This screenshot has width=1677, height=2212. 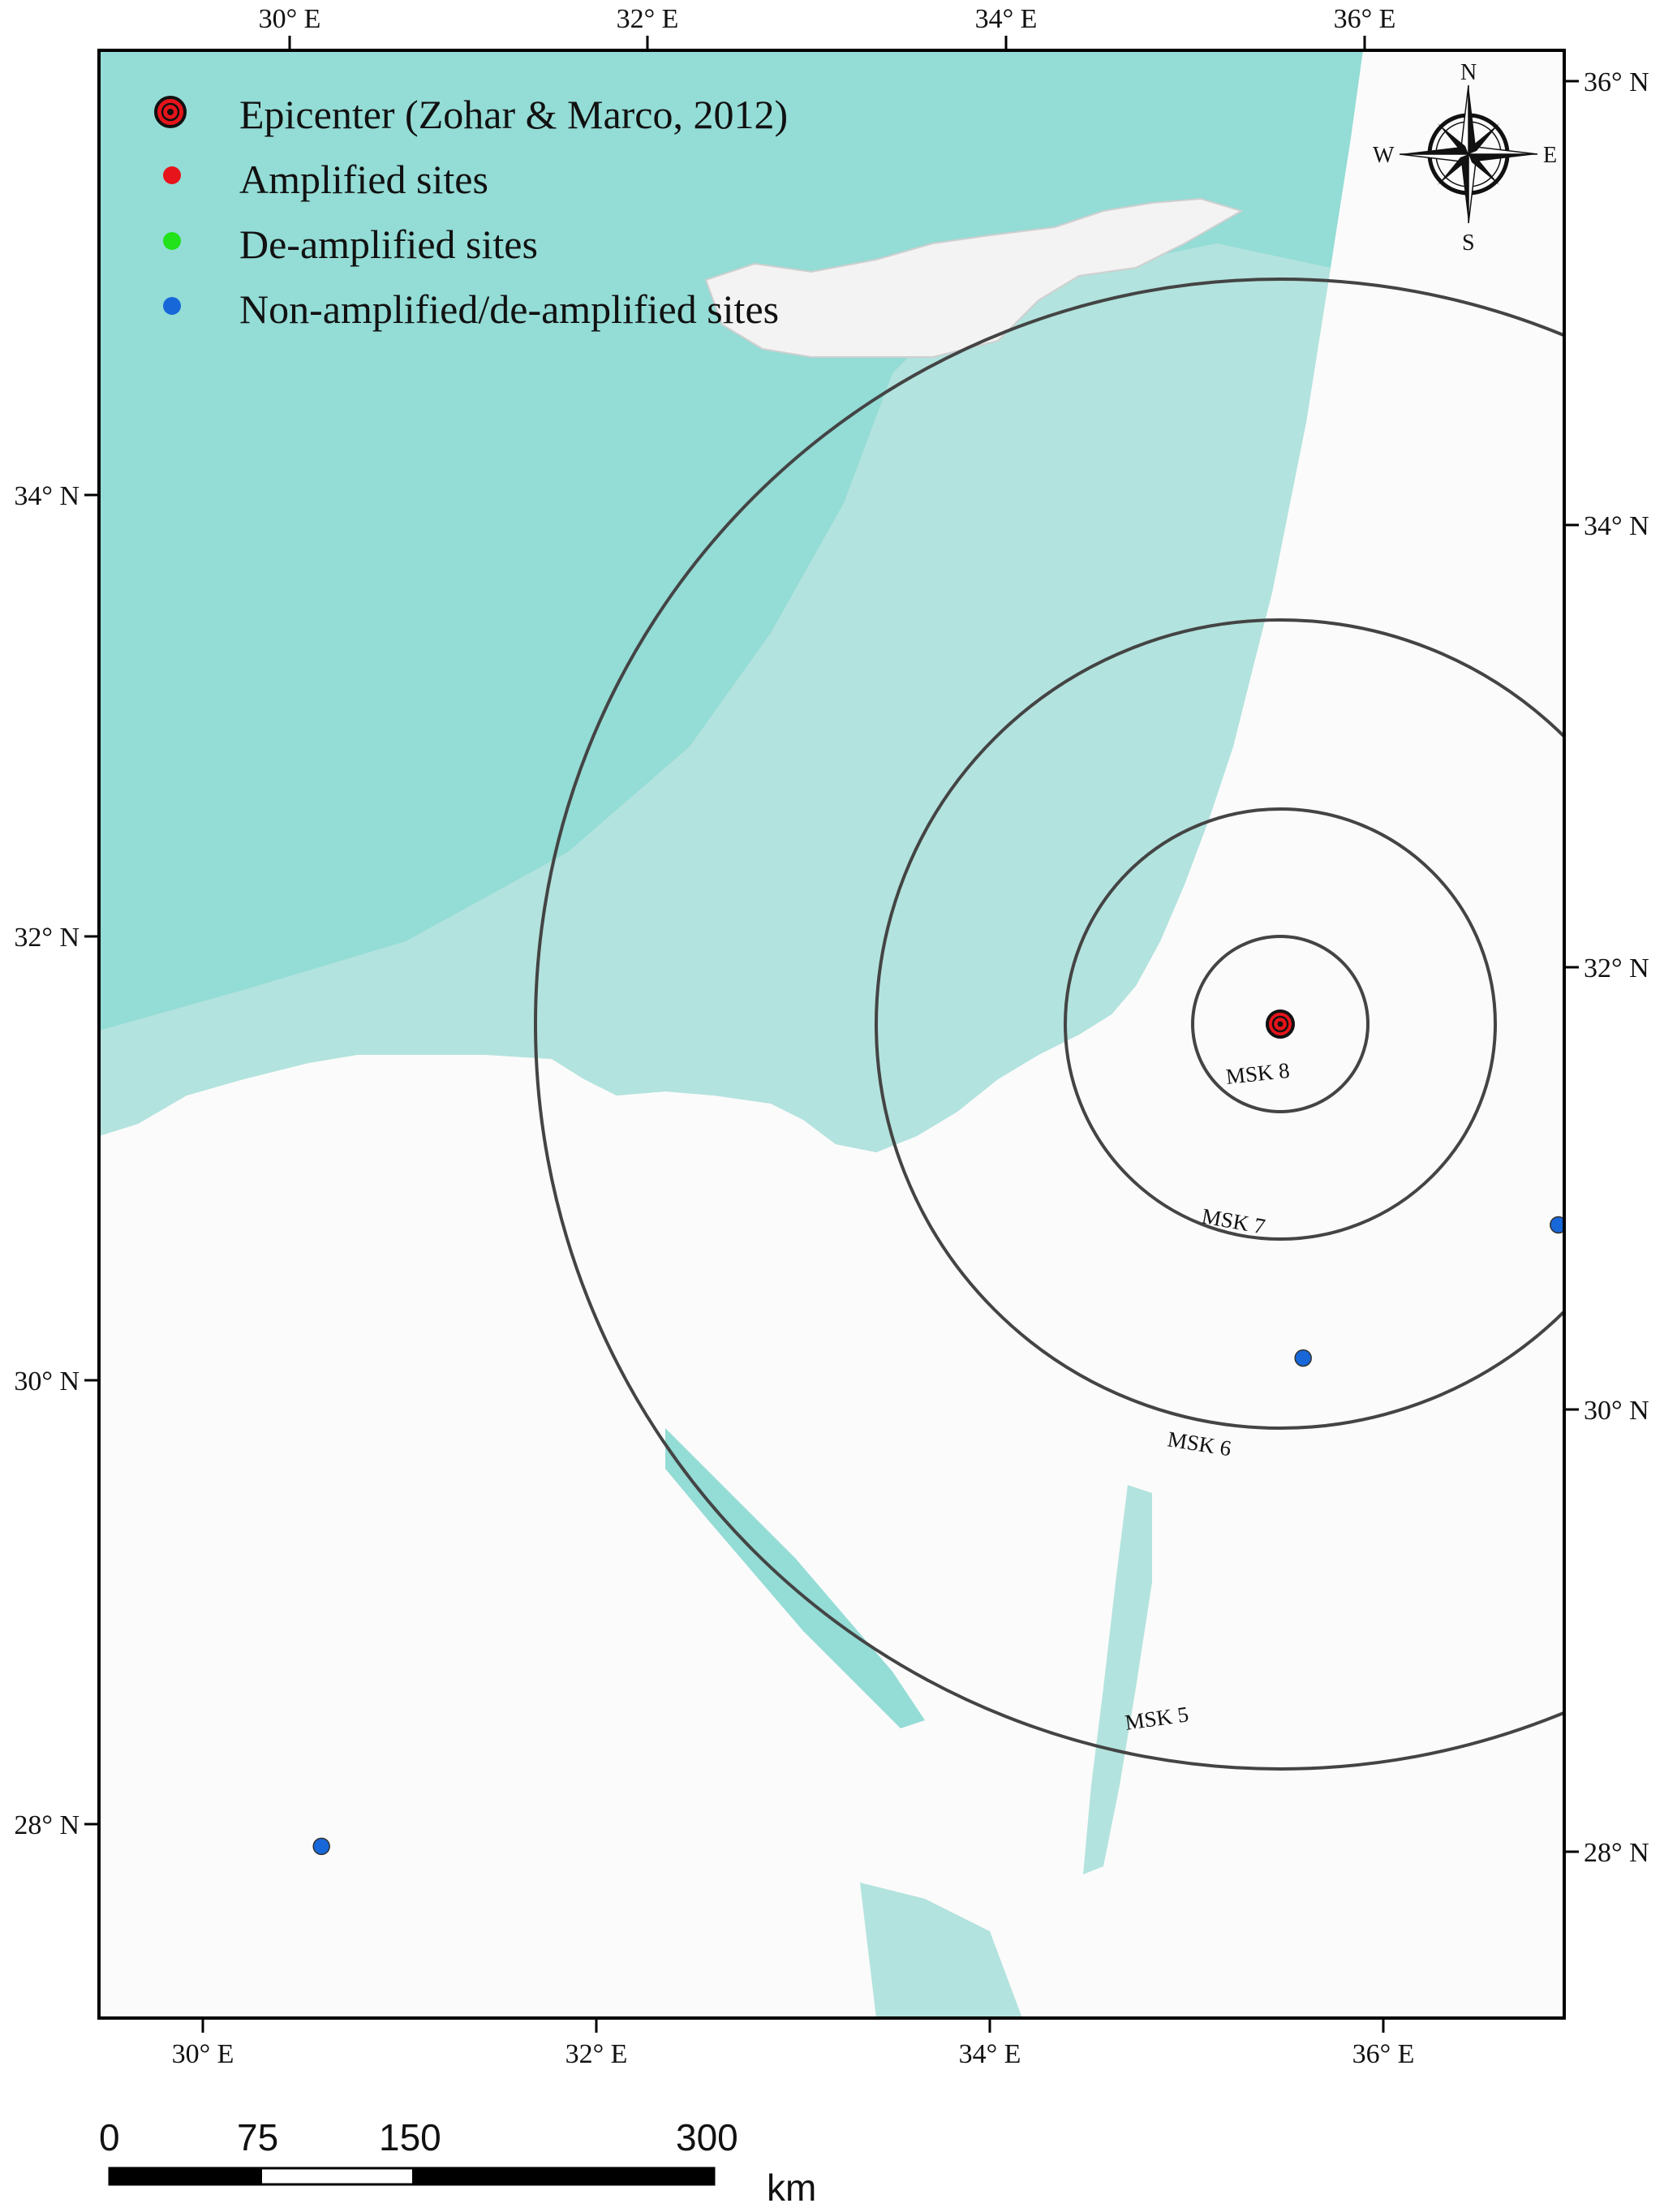 I want to click on left-lat-label-2: 30° N, so click(x=47, y=1381).